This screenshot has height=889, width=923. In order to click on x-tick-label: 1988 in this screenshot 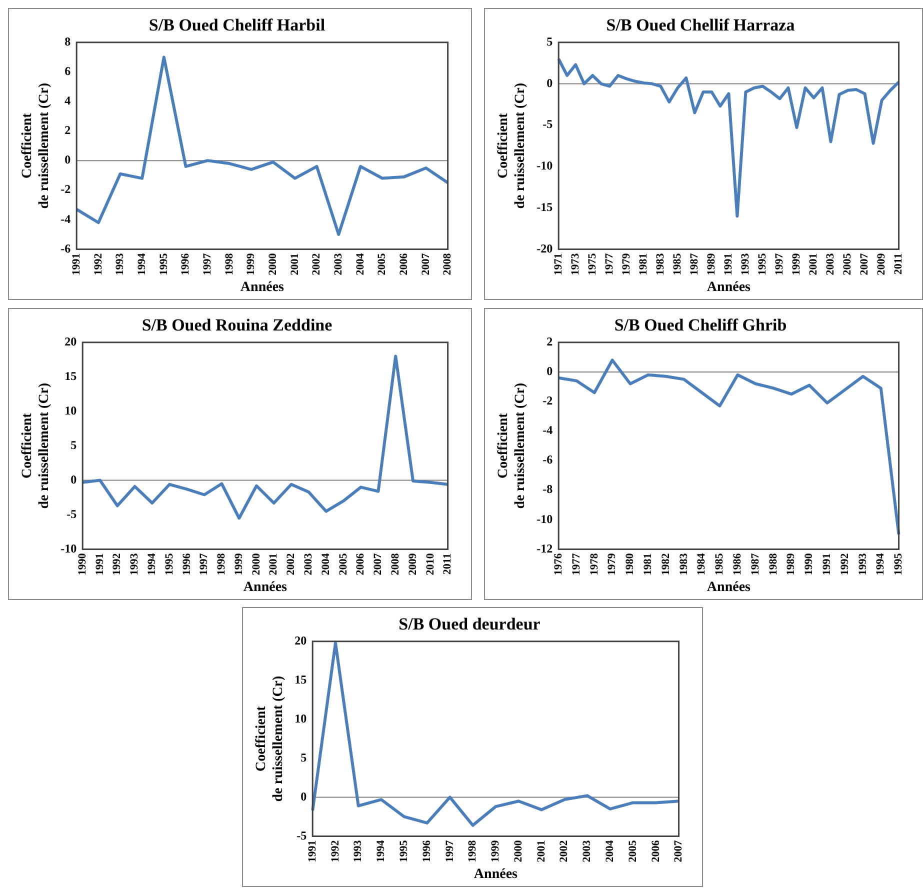, I will do `click(773, 564)`.